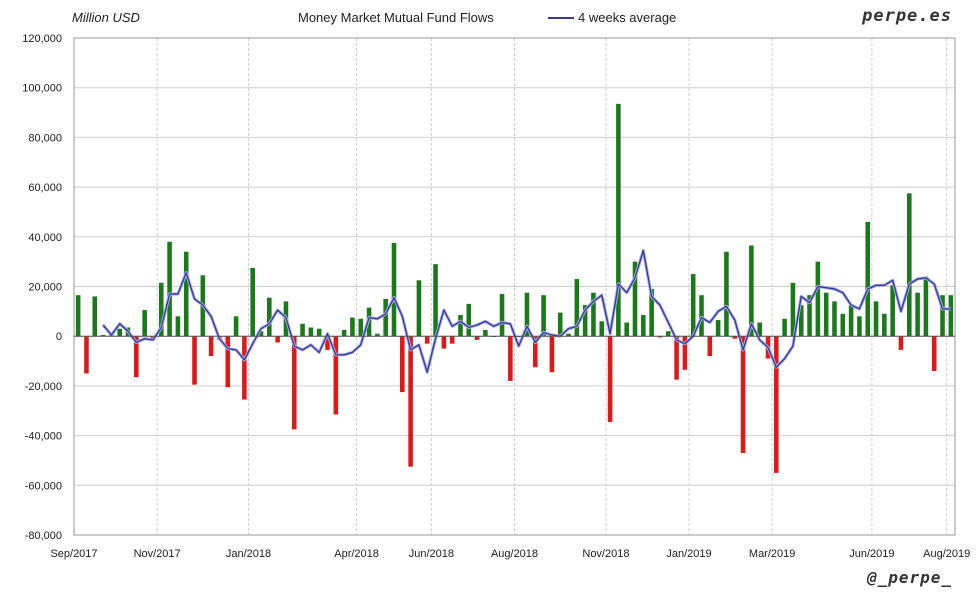 This screenshot has width=980, height=600. Describe the element at coordinates (688, 554) in the screenshot. I see `x-tick-label: Jan/2019` at that location.